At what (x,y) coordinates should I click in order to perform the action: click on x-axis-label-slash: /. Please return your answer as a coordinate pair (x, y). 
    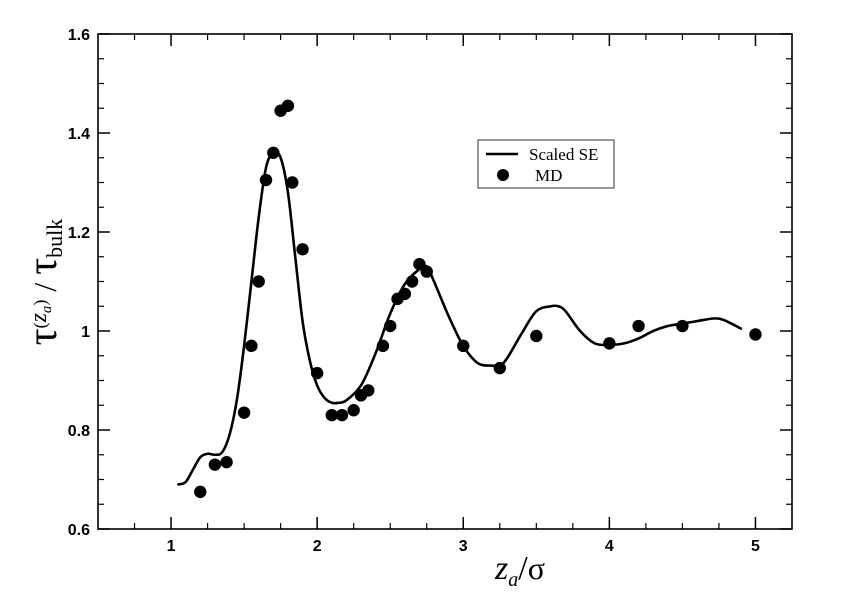
    Looking at the image, I should click on (523, 568).